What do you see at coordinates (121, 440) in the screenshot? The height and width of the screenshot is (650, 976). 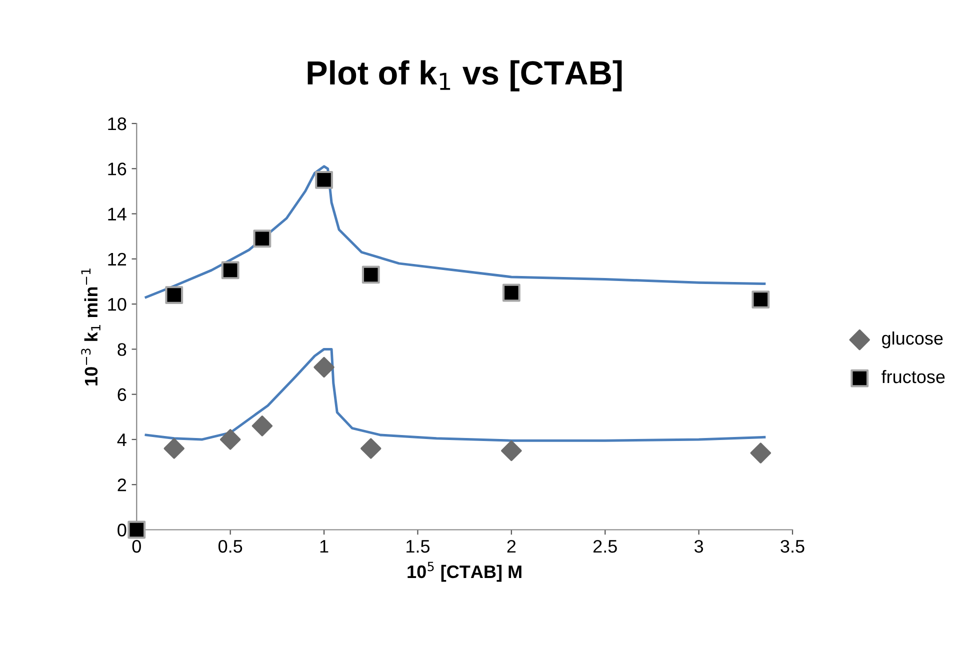 I see `y-tick-label: 4` at bounding box center [121, 440].